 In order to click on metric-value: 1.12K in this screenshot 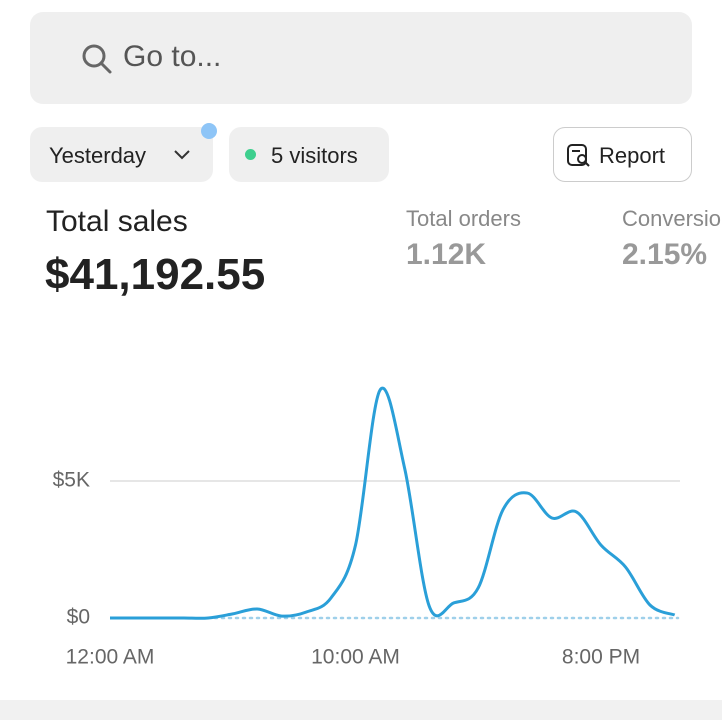, I will do `click(446, 254)`.